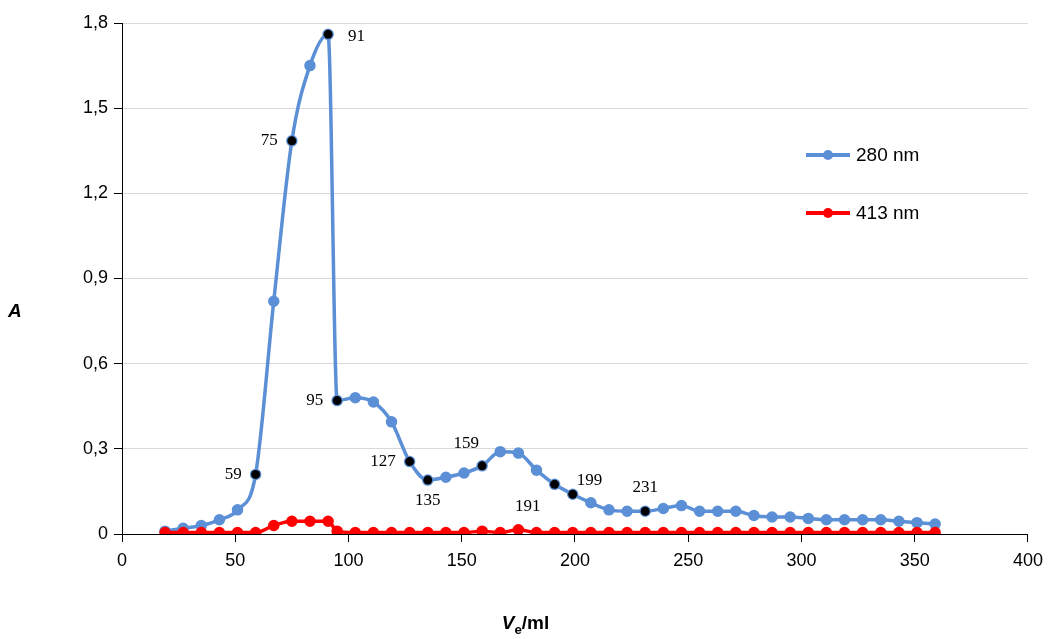 This screenshot has width=1051, height=639. What do you see at coordinates (15, 311) in the screenshot?
I see `y-axis-title: A` at bounding box center [15, 311].